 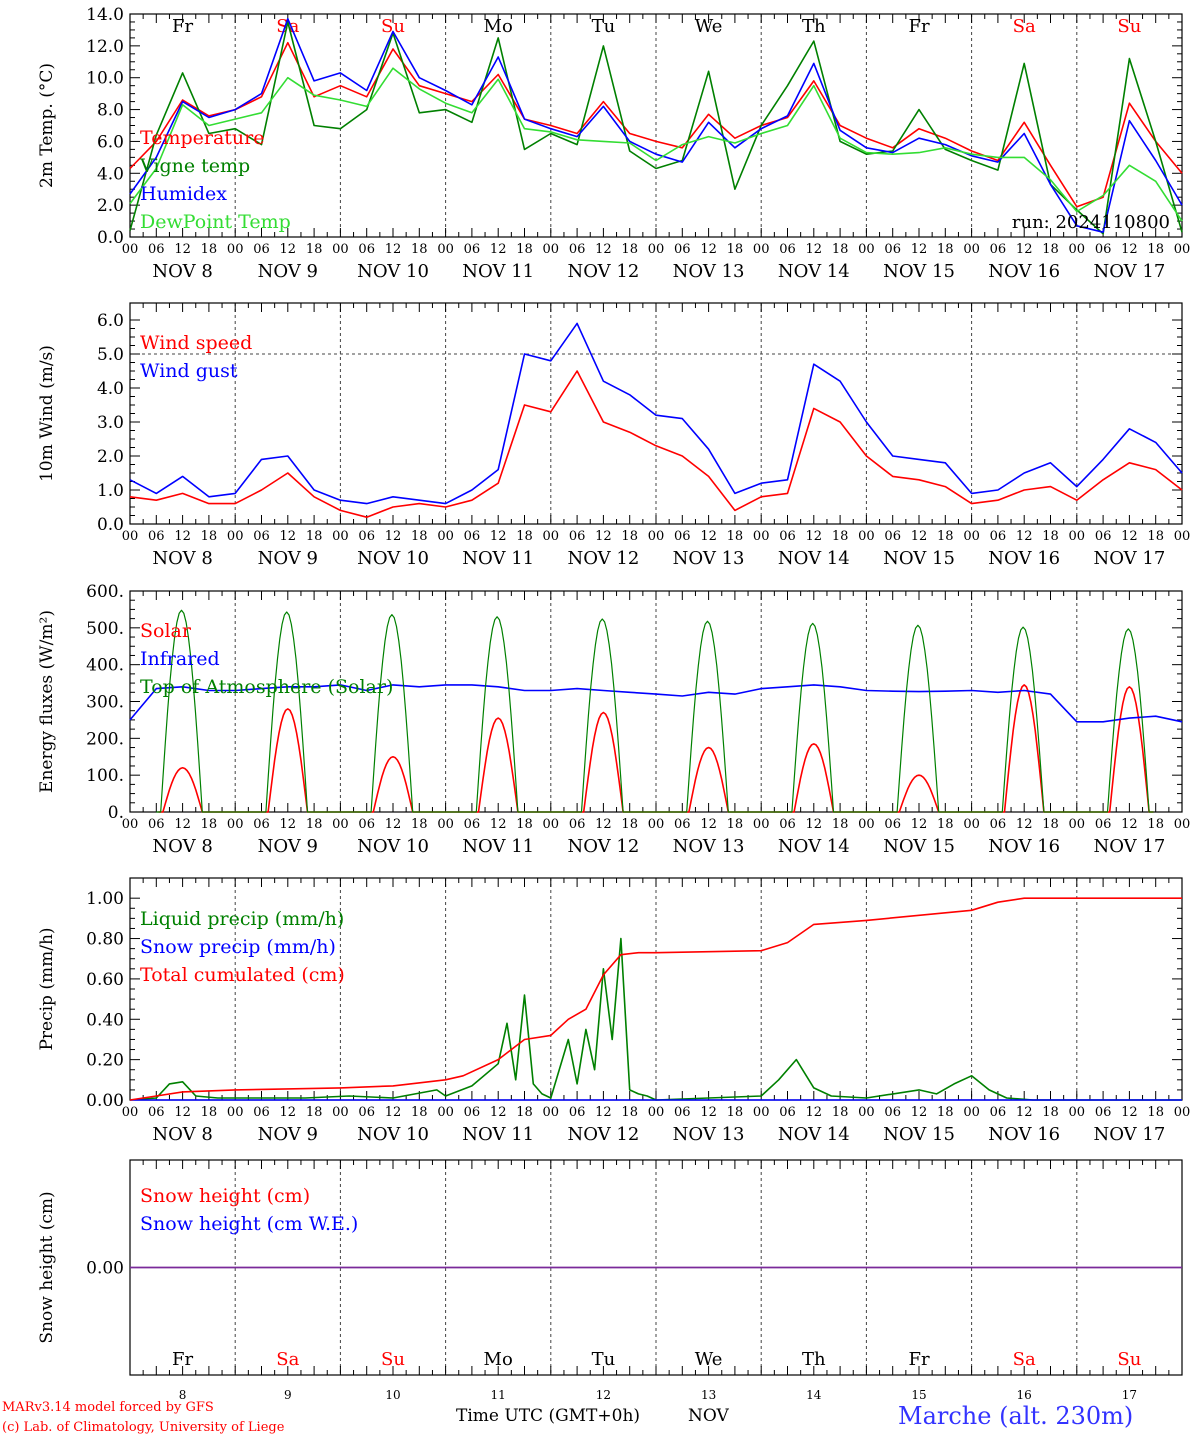 I want to click on station-label: Marche (alt. 230m), so click(x=1016, y=1416).